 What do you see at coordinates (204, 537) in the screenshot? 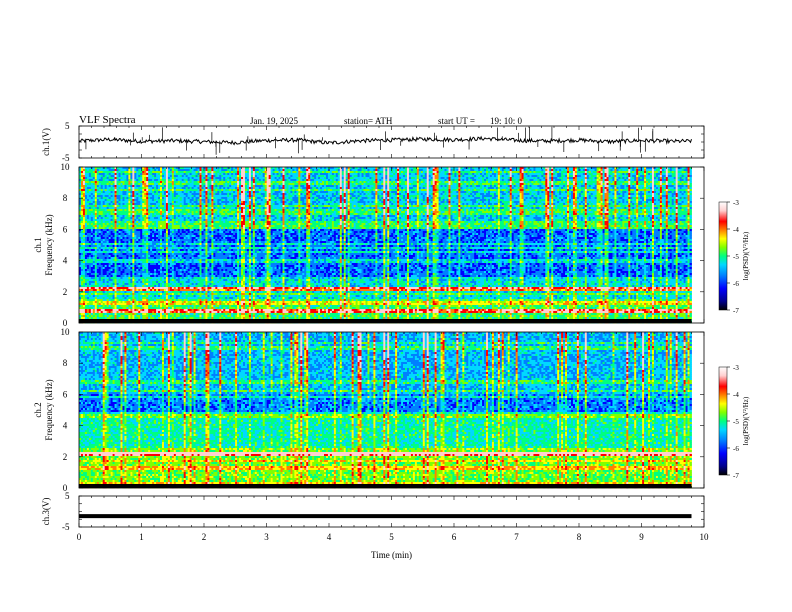
I see `x-tick-label: 2` at bounding box center [204, 537].